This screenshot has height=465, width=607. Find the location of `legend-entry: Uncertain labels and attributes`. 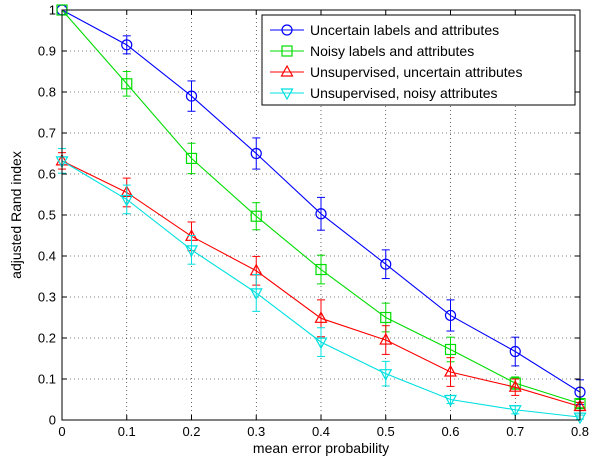

legend-entry: Uncertain labels and attributes is located at coordinates (384, 30).